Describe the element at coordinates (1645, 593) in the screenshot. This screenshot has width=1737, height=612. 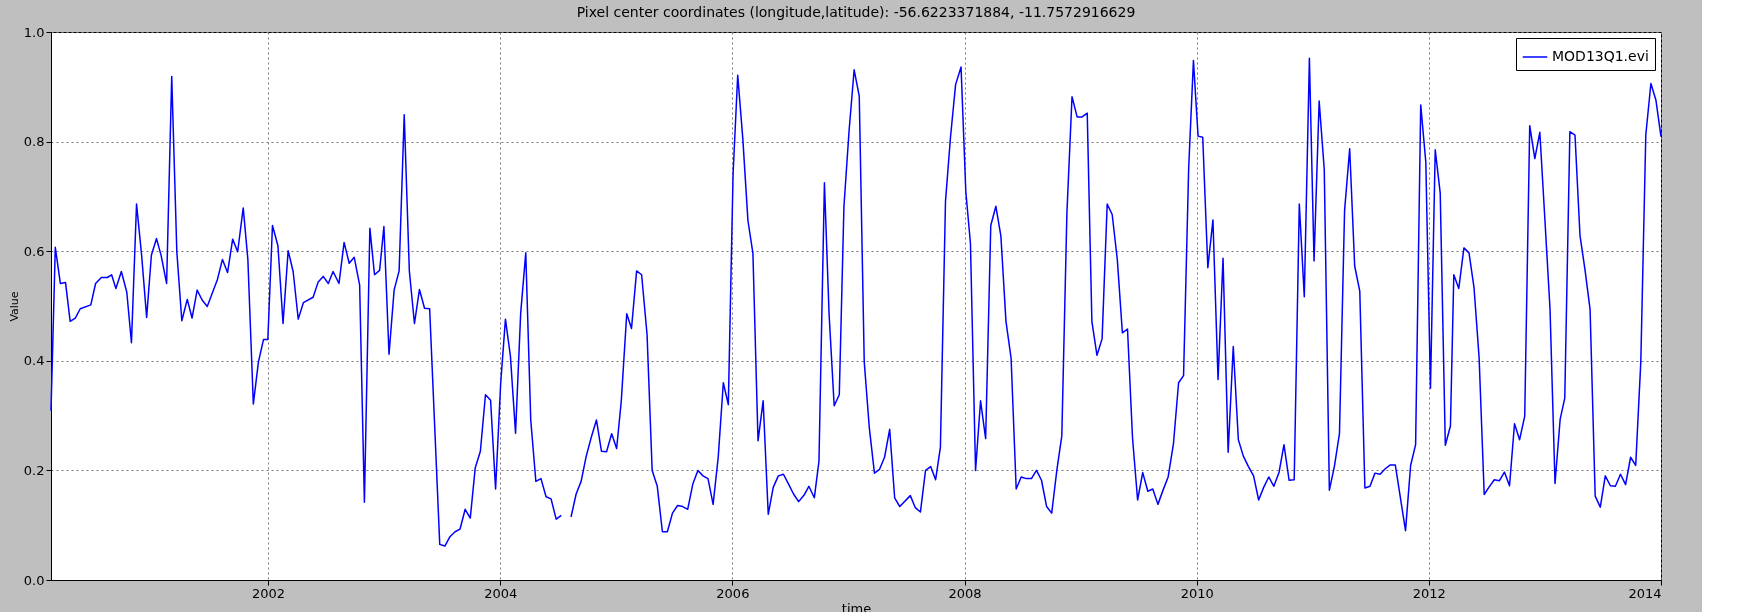
I see `x-tick-label: 2014` at that location.